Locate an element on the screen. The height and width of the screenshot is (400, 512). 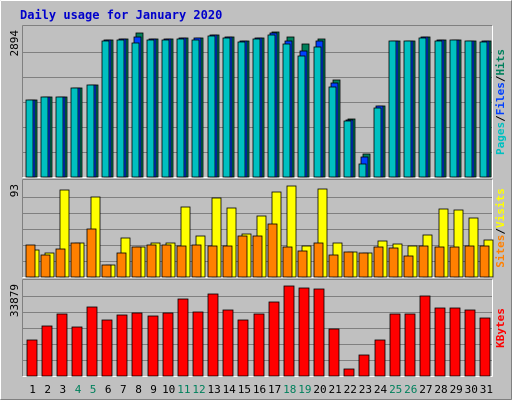
day-label: 1 is located at coordinates (32, 389).